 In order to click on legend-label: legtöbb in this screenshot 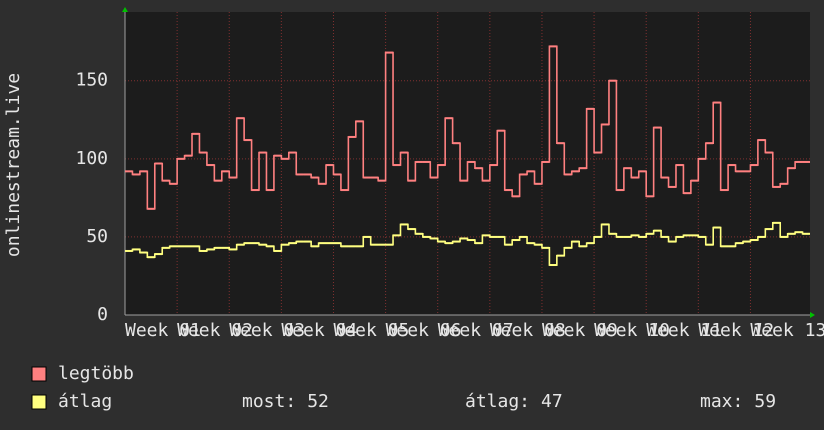, I will do `click(96, 373)`.